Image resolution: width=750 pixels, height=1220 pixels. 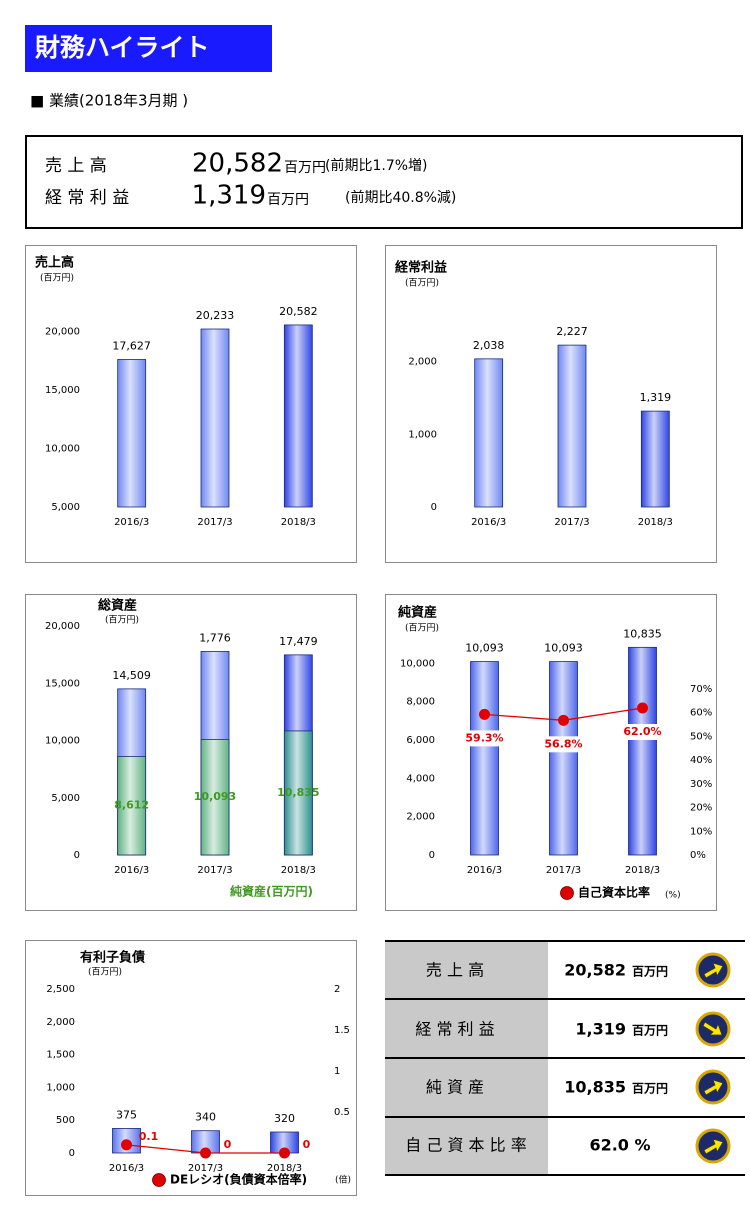 What do you see at coordinates (376, 165) in the screenshot?
I see `summary-note: (前期比1.7%増)` at bounding box center [376, 165].